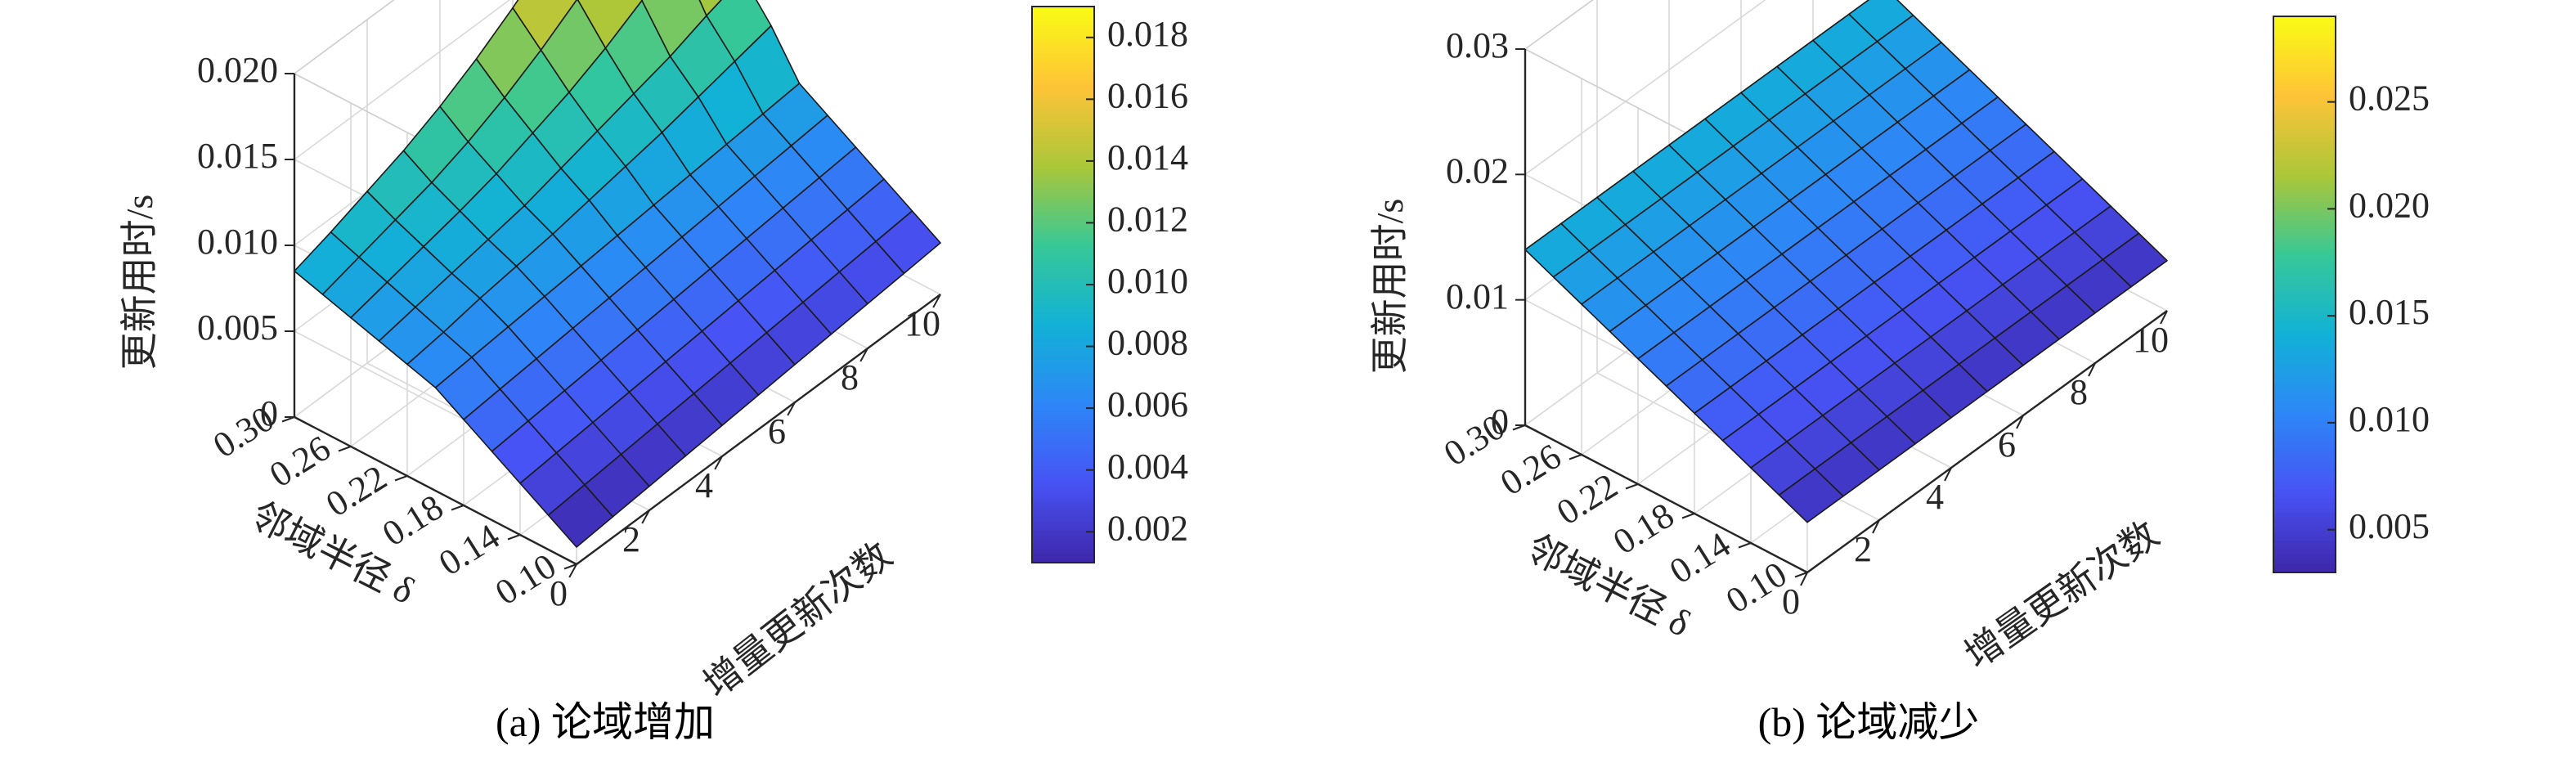  I want to click on a-z-tick-label: 0, so click(269, 413).